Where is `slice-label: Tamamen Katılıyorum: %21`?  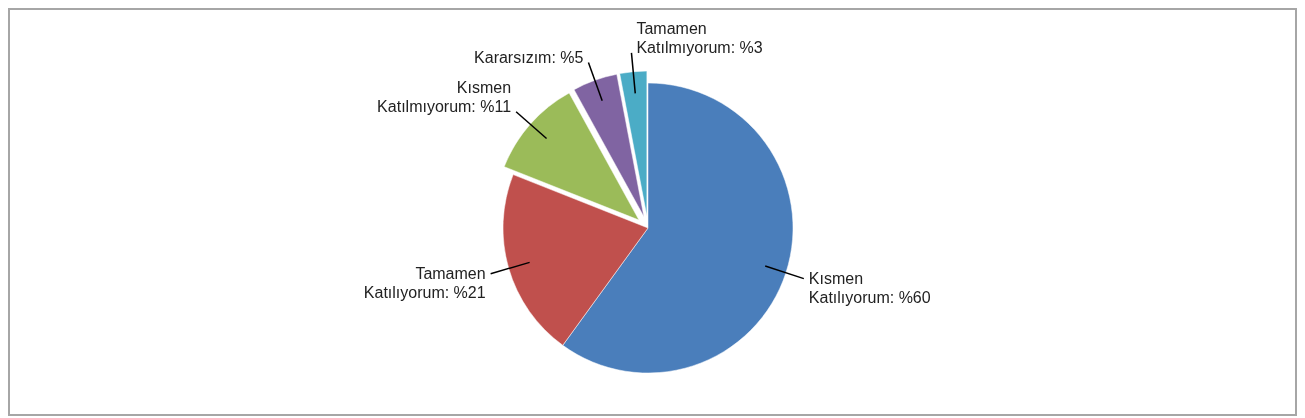 slice-label: Tamamen Katılıyorum: %21 is located at coordinates (424, 282).